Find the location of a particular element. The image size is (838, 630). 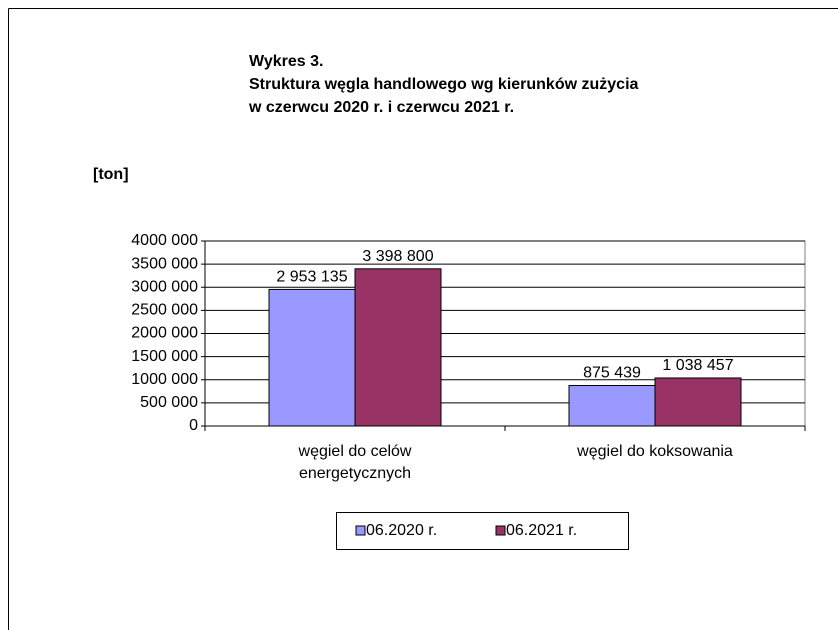

y-axis-label: [ton] is located at coordinates (111, 174).